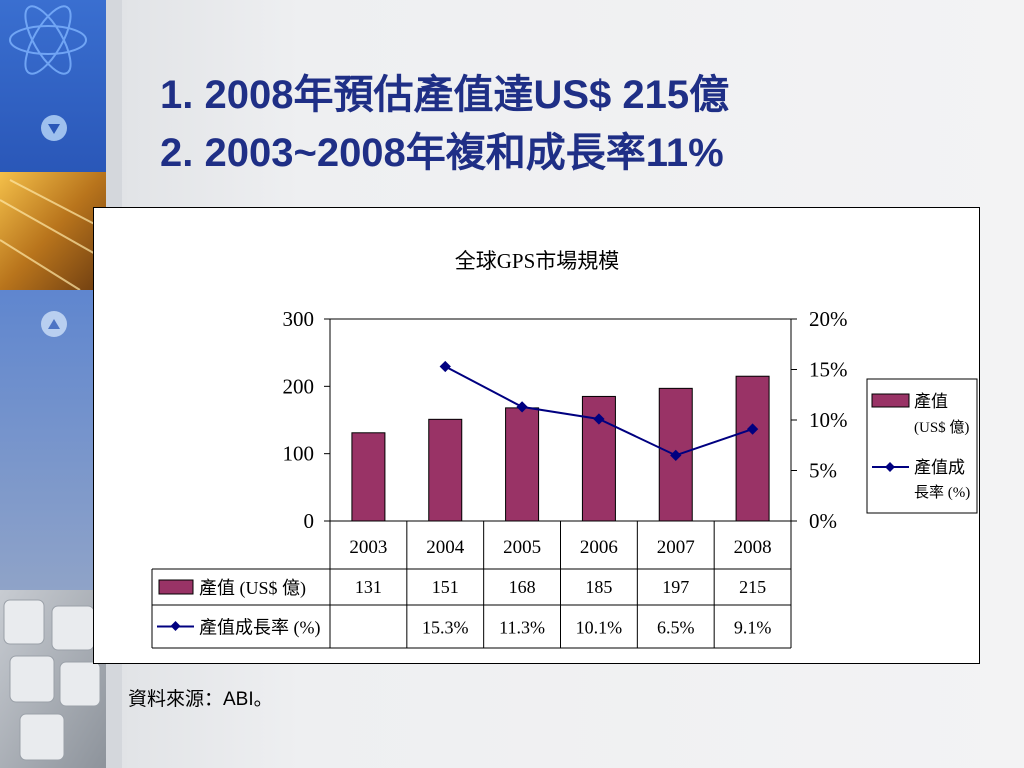  What do you see at coordinates (445, 587) in the screenshot?
I see `data-label: 151` at bounding box center [445, 587].